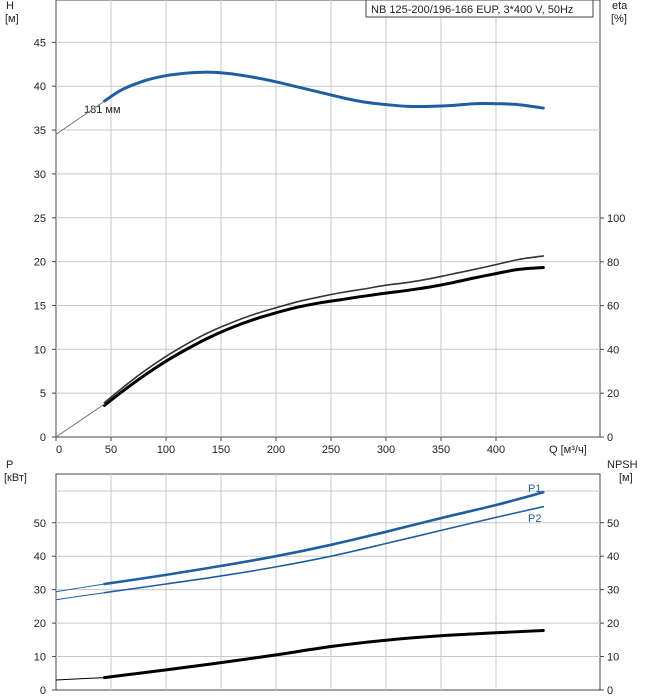 This screenshot has width=658, height=700. What do you see at coordinates (59, 450) in the screenshot?
I see `x-tick-label: 0` at bounding box center [59, 450].